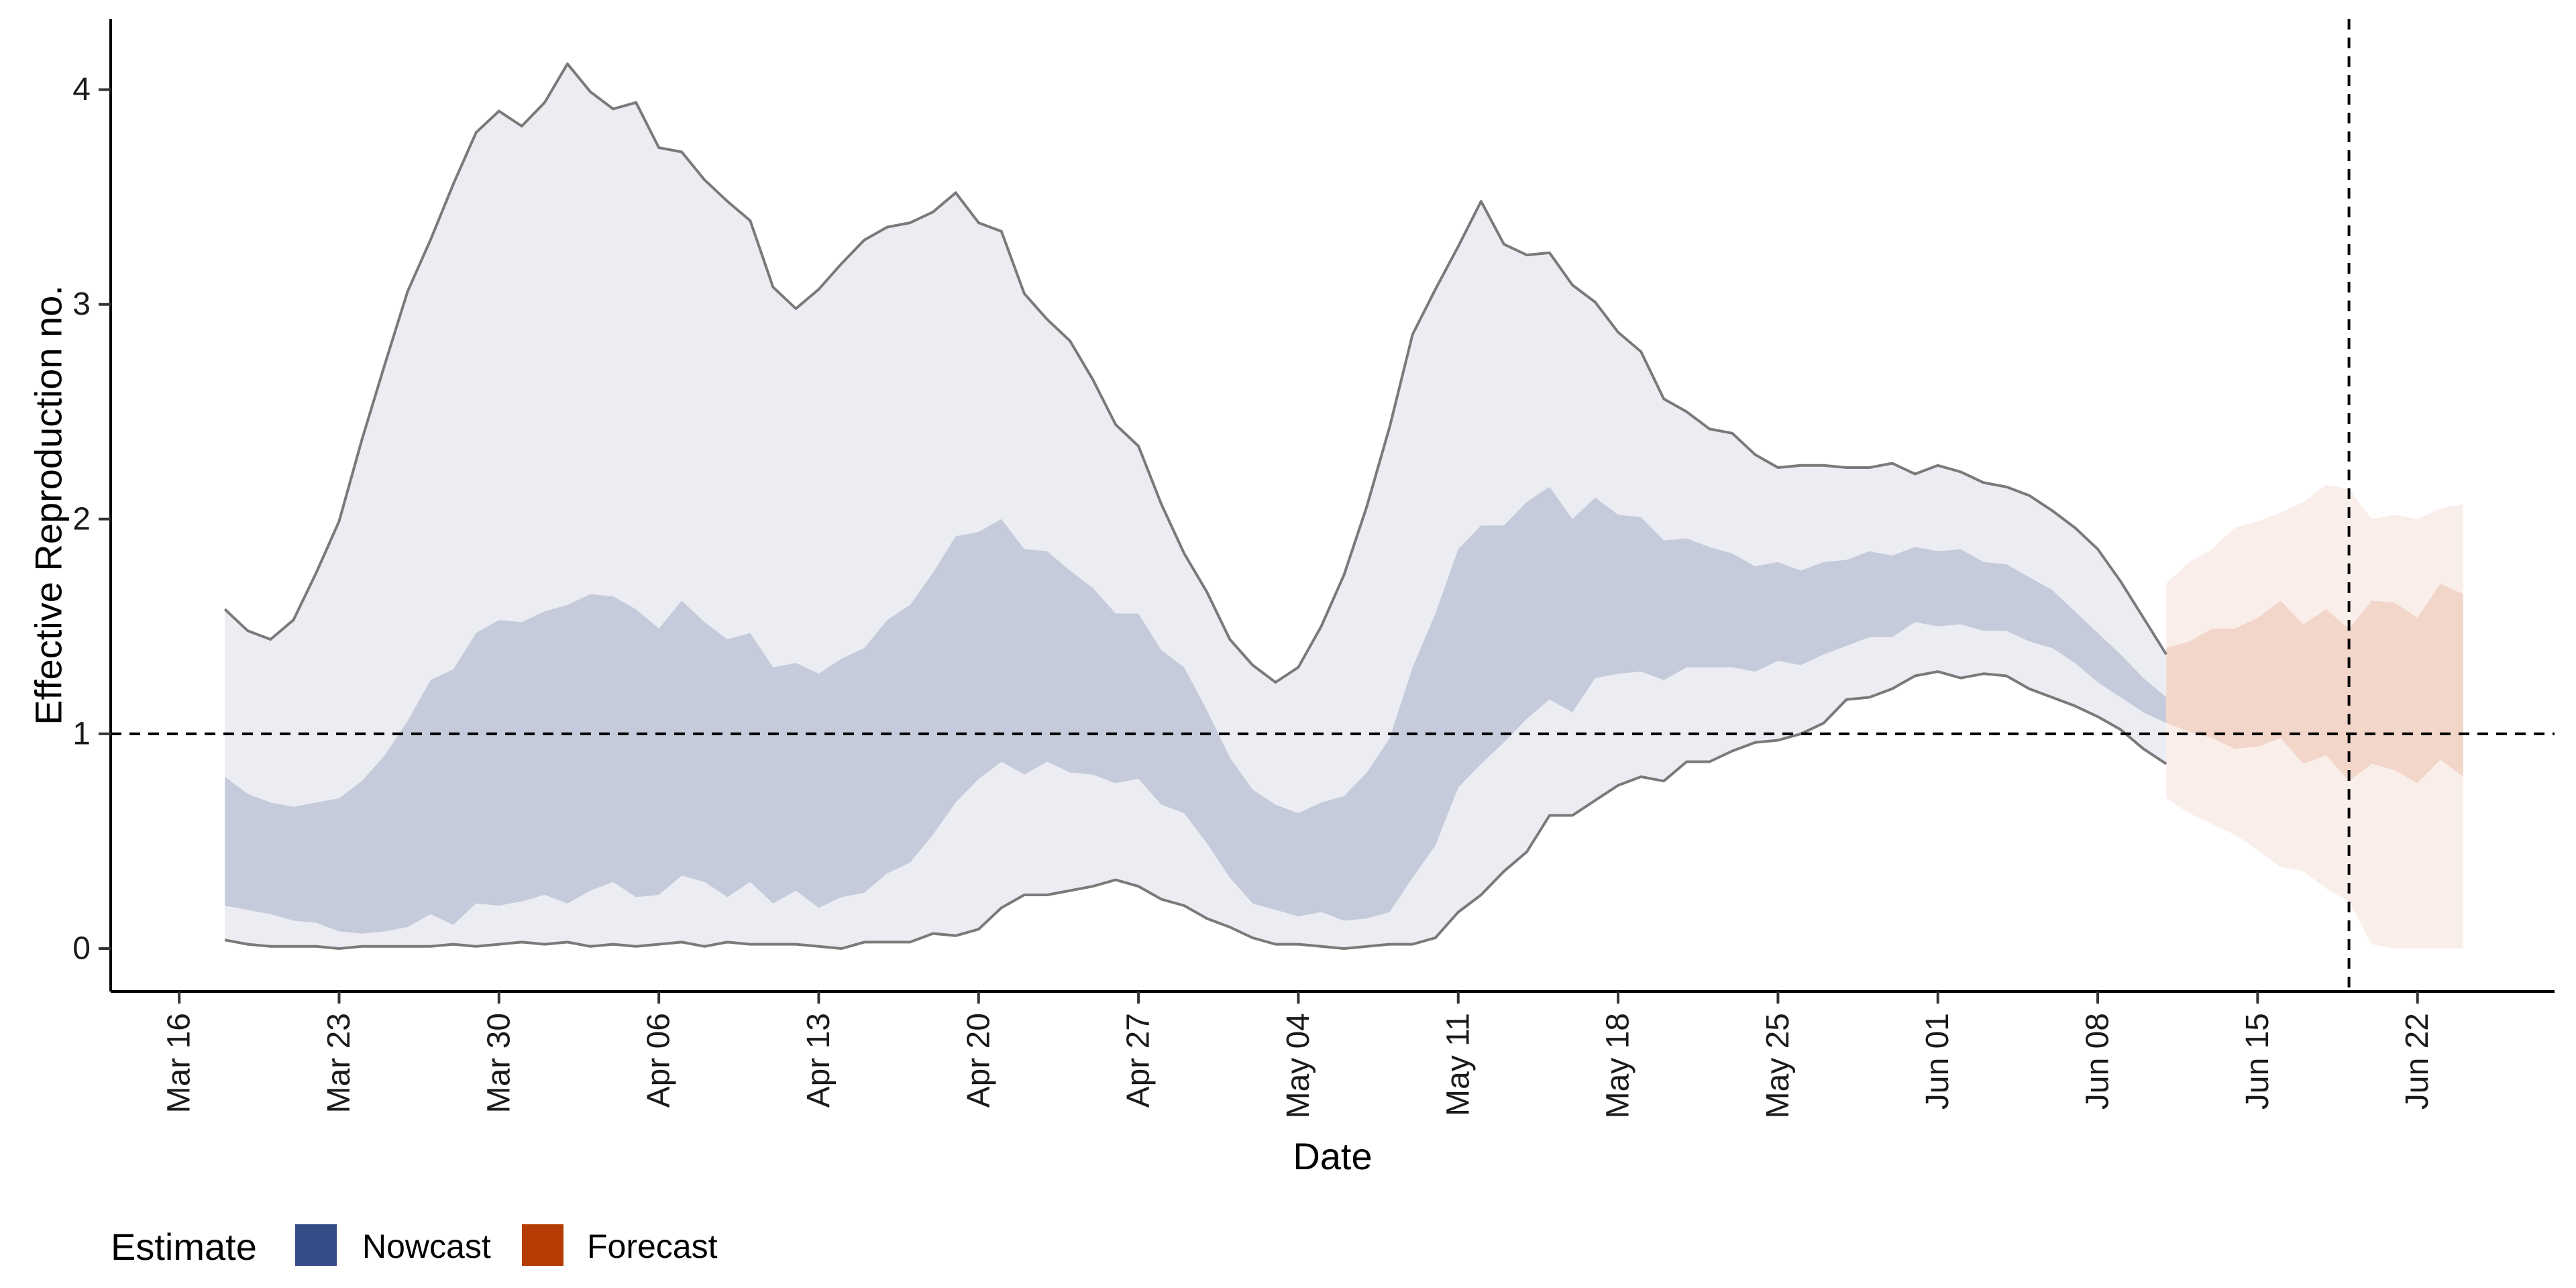 Image resolution: width=2576 pixels, height=1288 pixels. I want to click on x-tick-label: Apr 13, so click(819, 1060).